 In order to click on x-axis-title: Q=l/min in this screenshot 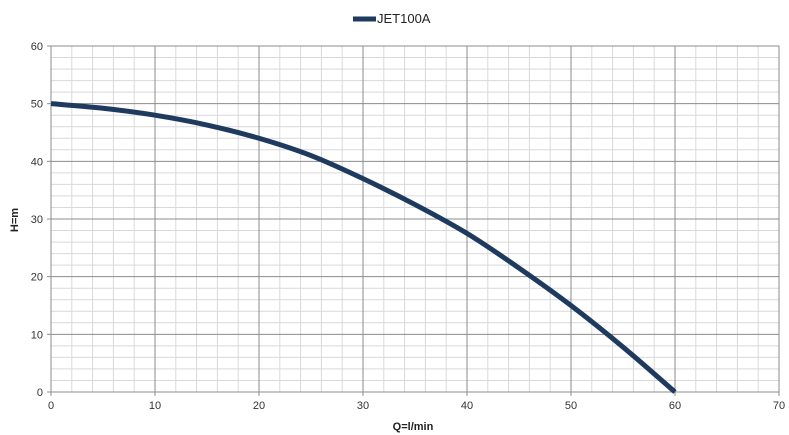, I will do `click(413, 427)`.